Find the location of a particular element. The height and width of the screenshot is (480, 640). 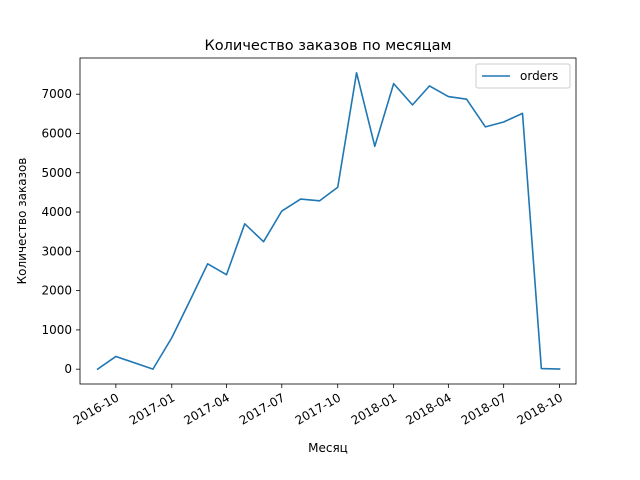

legend-box is located at coordinates (523, 76).